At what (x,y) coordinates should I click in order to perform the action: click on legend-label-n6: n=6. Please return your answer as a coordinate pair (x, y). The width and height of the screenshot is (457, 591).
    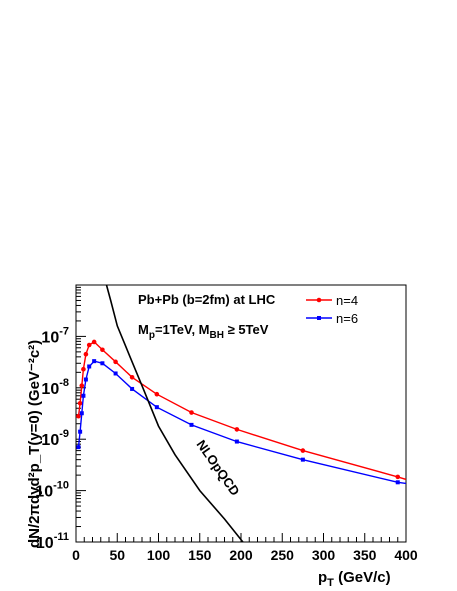
    Looking at the image, I should click on (347, 318).